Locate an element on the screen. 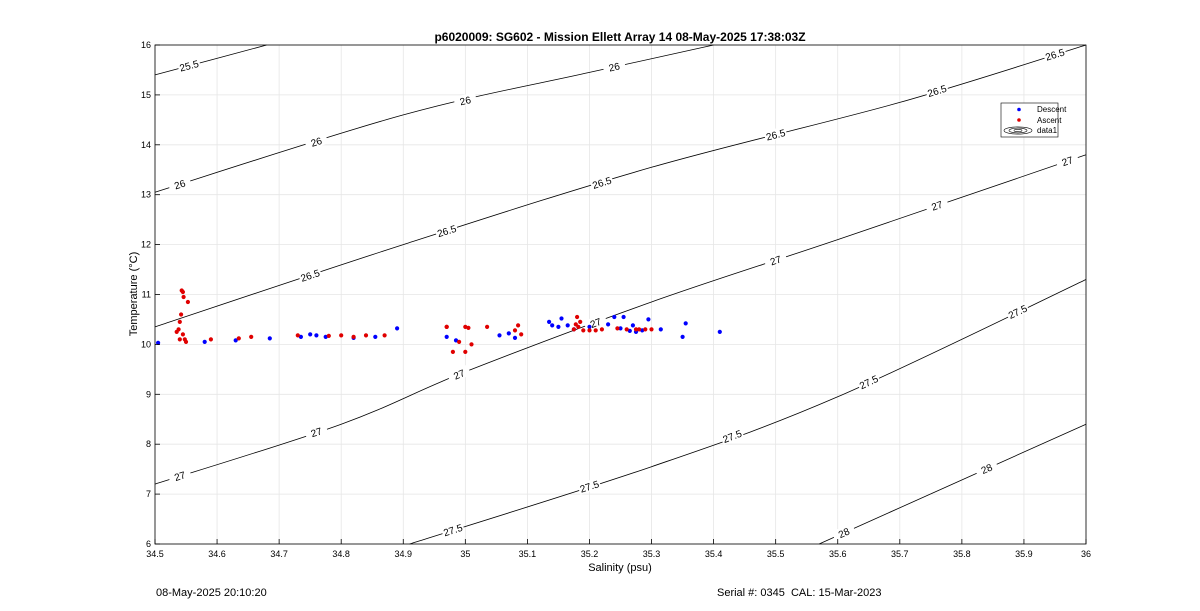 The width and height of the screenshot is (1200, 611). contour-line is located at coordinates (210, 60).